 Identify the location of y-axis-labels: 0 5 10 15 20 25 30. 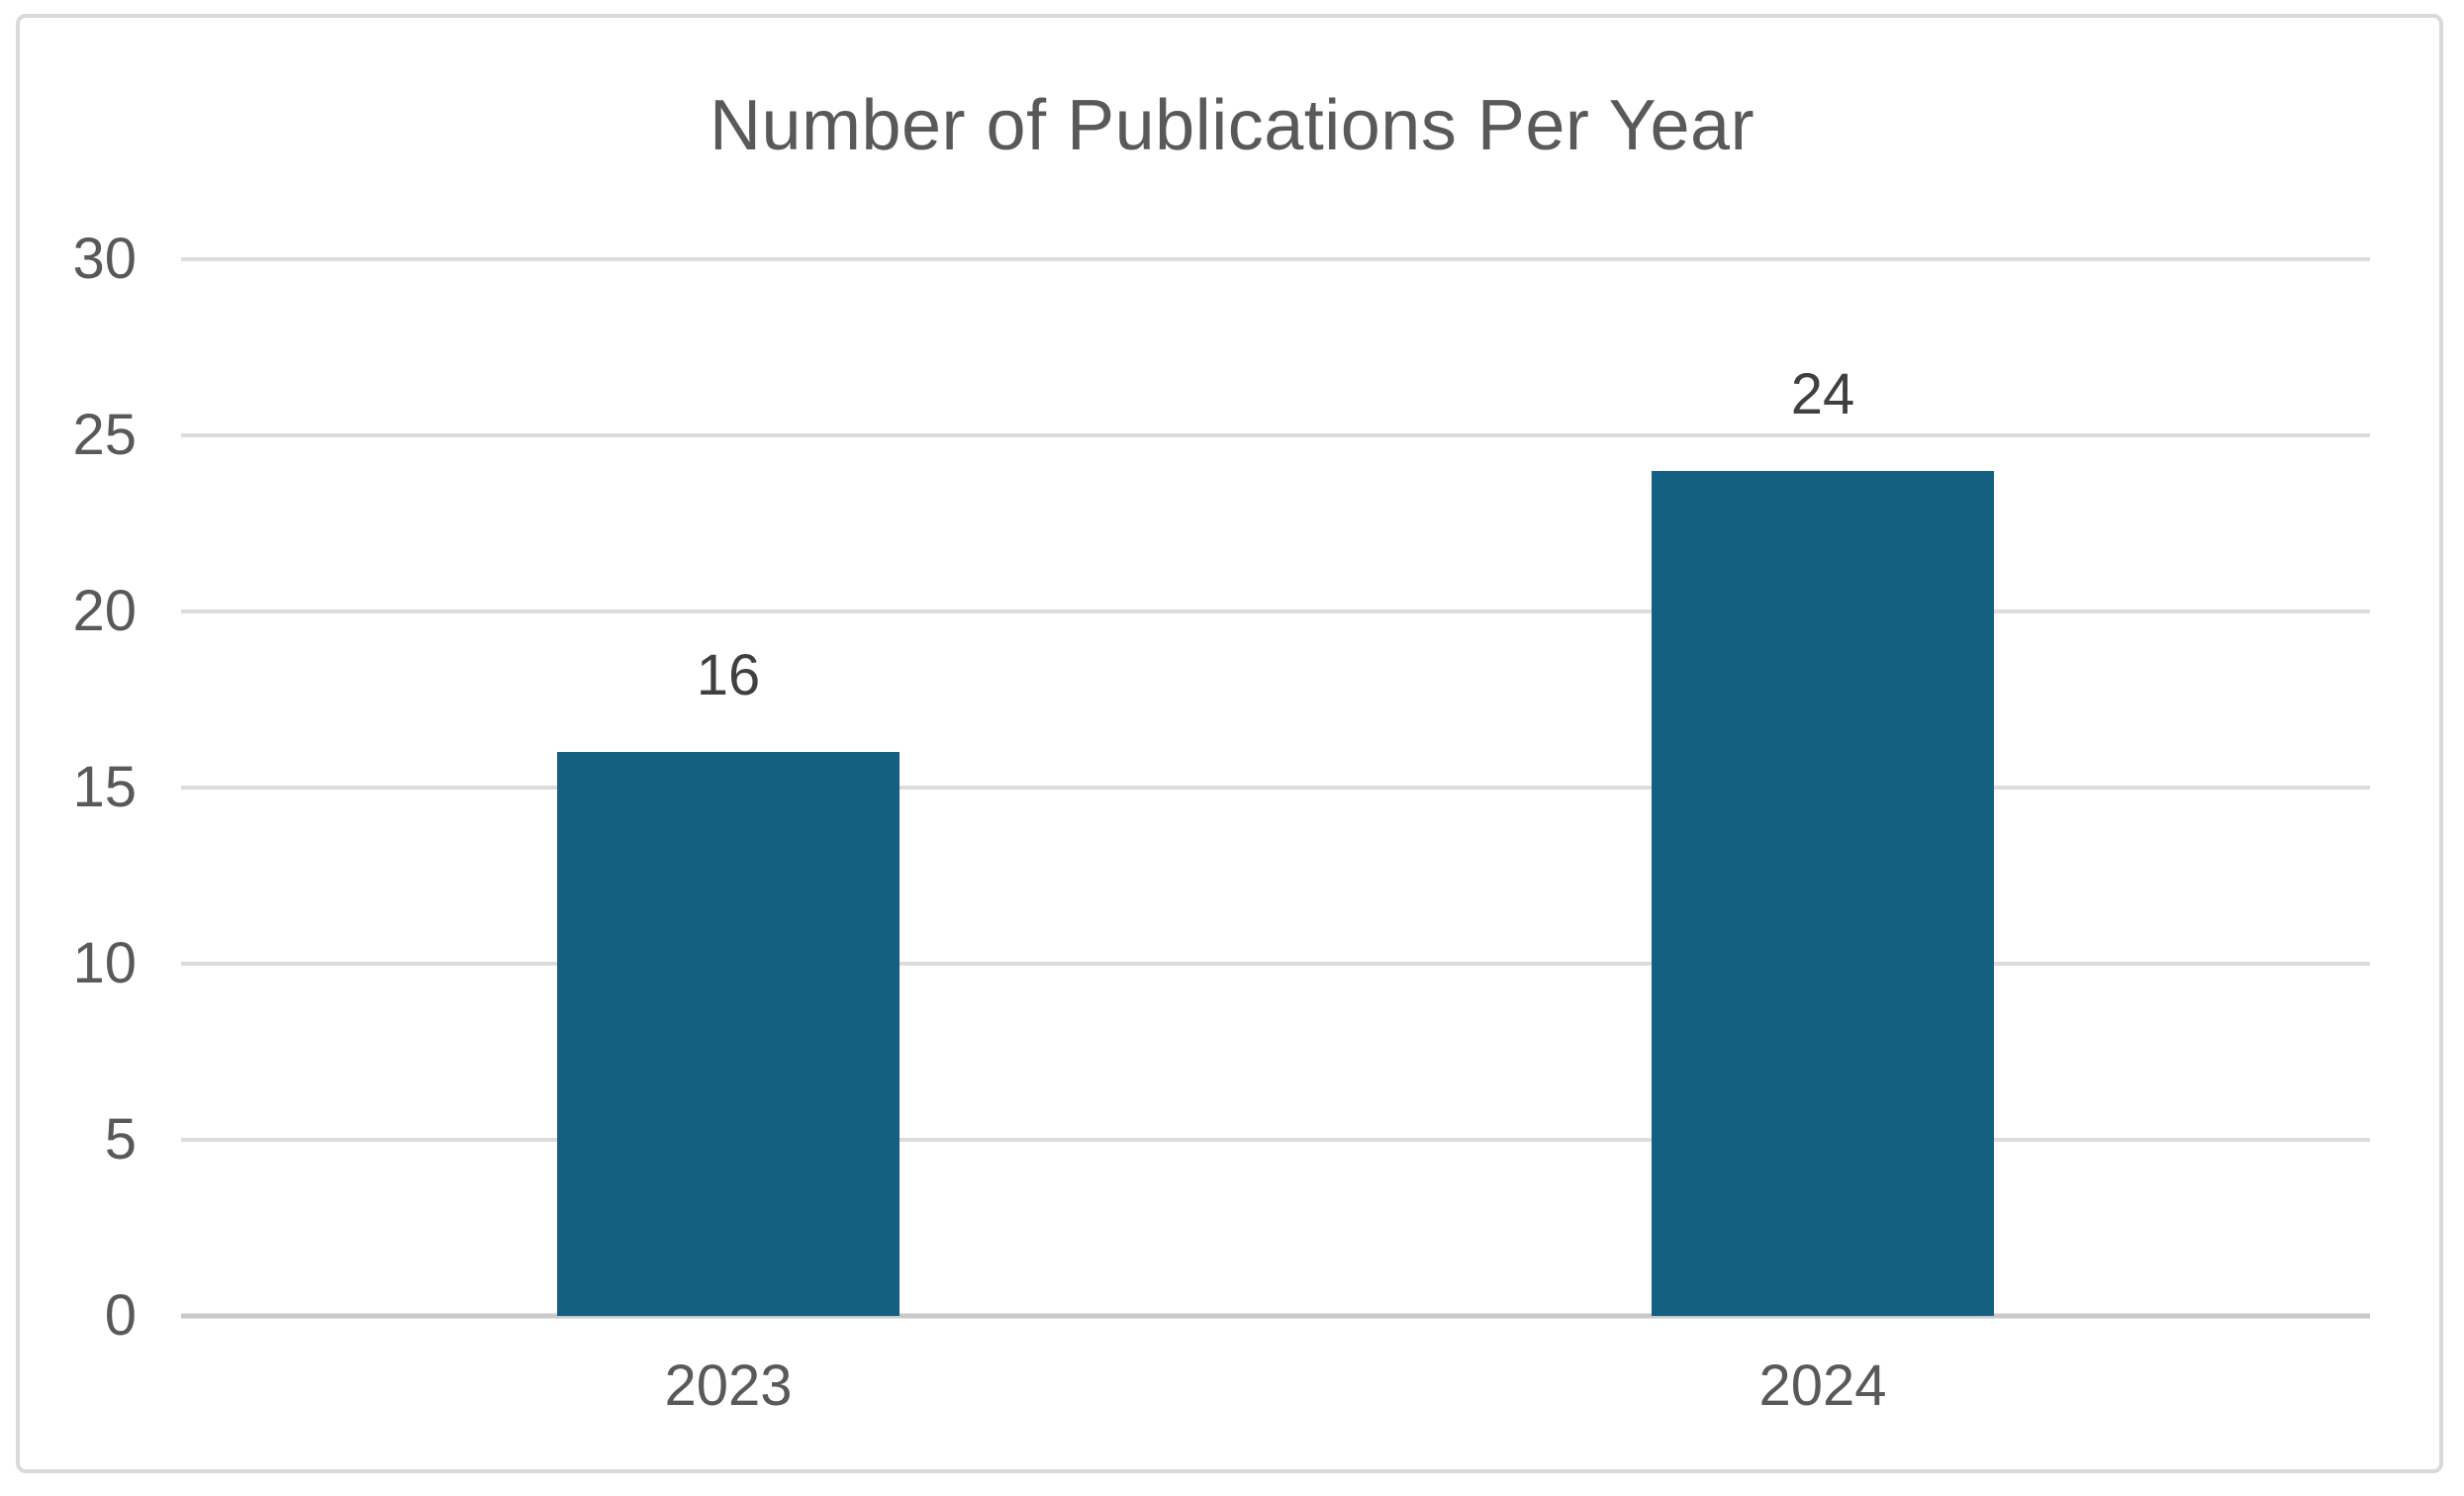
(83, 788).